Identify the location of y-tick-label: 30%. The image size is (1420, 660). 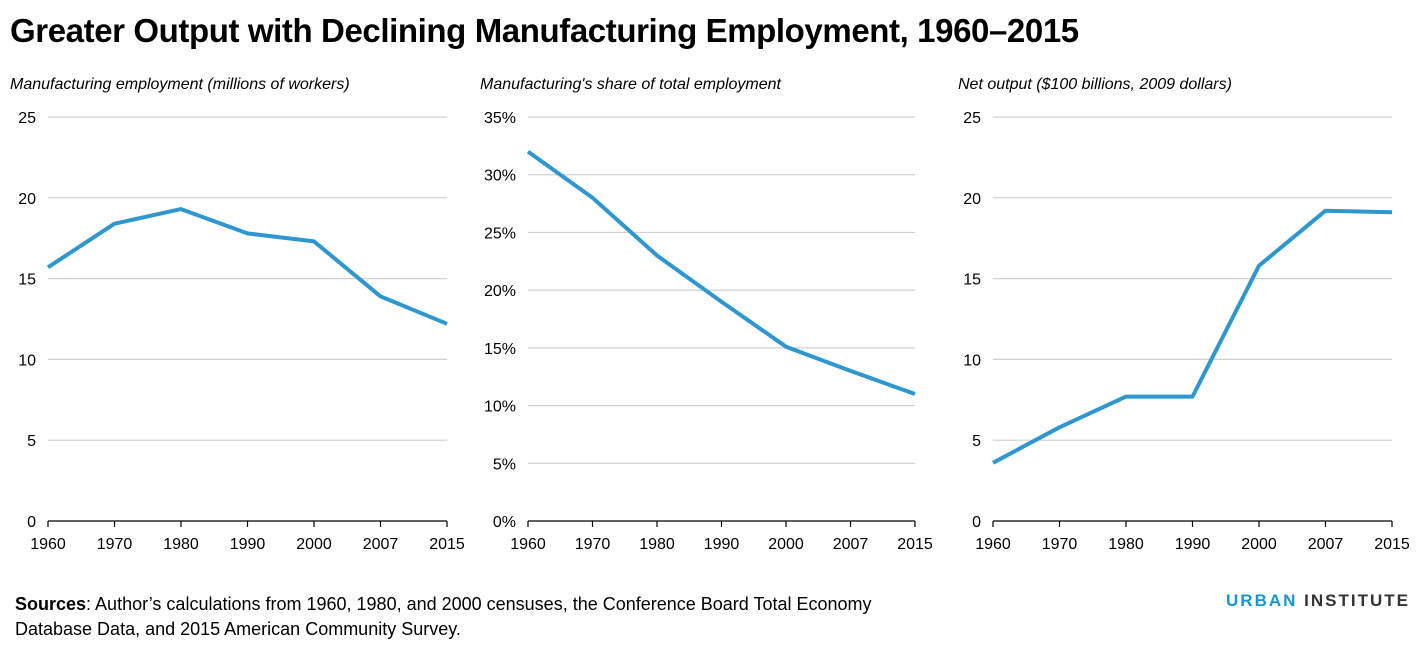
(500, 176).